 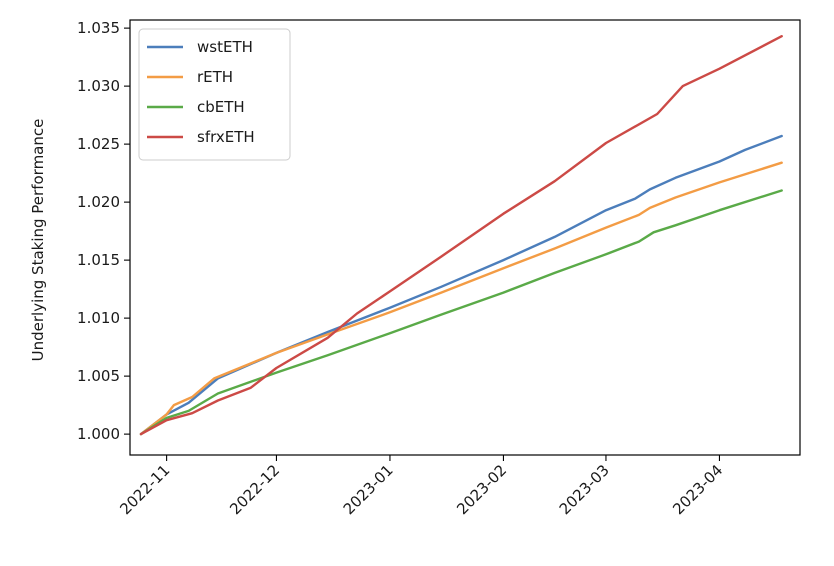 I want to click on legend-label-wsteth: wstETH, so click(x=225, y=47).